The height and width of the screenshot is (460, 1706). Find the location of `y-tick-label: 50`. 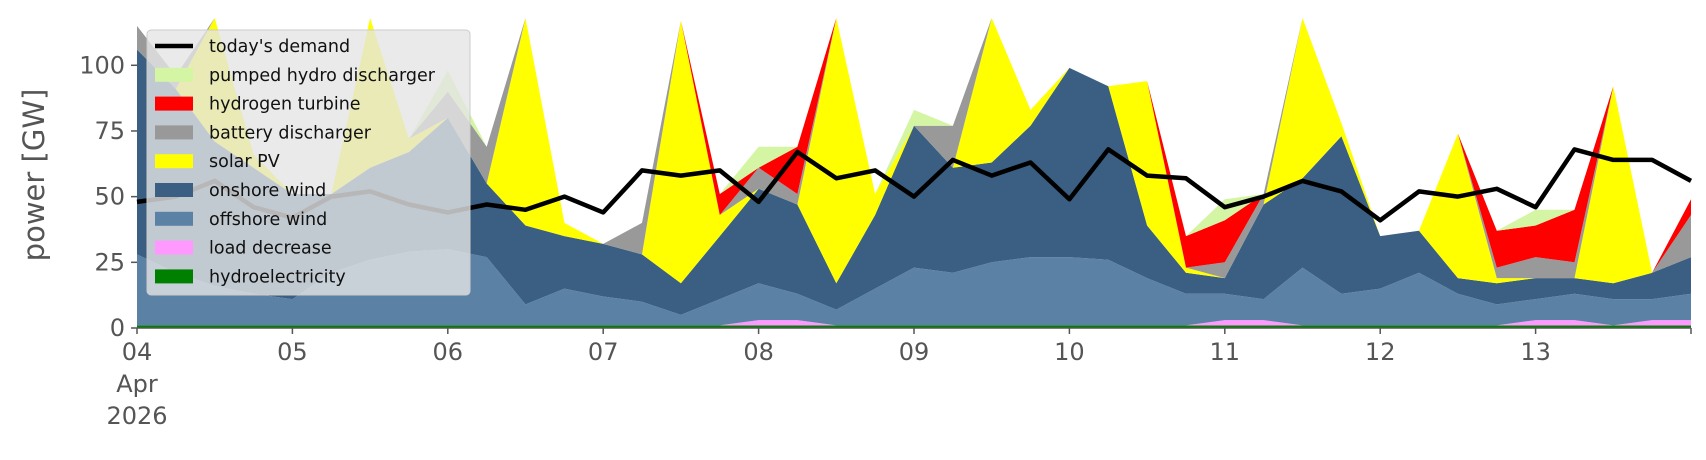

y-tick-label: 50 is located at coordinates (109, 197).